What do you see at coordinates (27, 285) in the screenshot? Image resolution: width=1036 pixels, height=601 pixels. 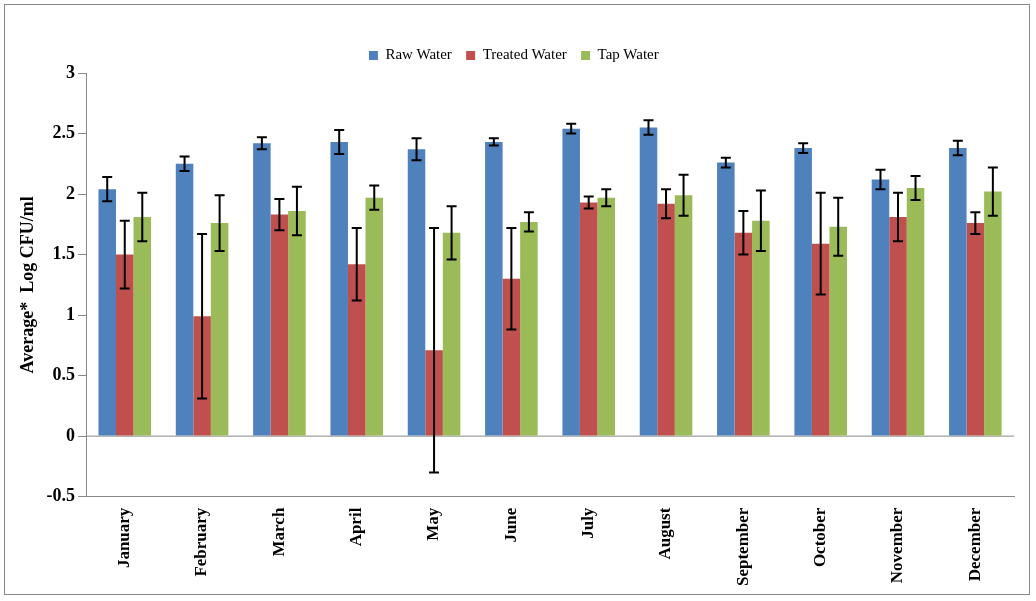 I see `y-axis-title: Average* Log CFU/ml` at bounding box center [27, 285].